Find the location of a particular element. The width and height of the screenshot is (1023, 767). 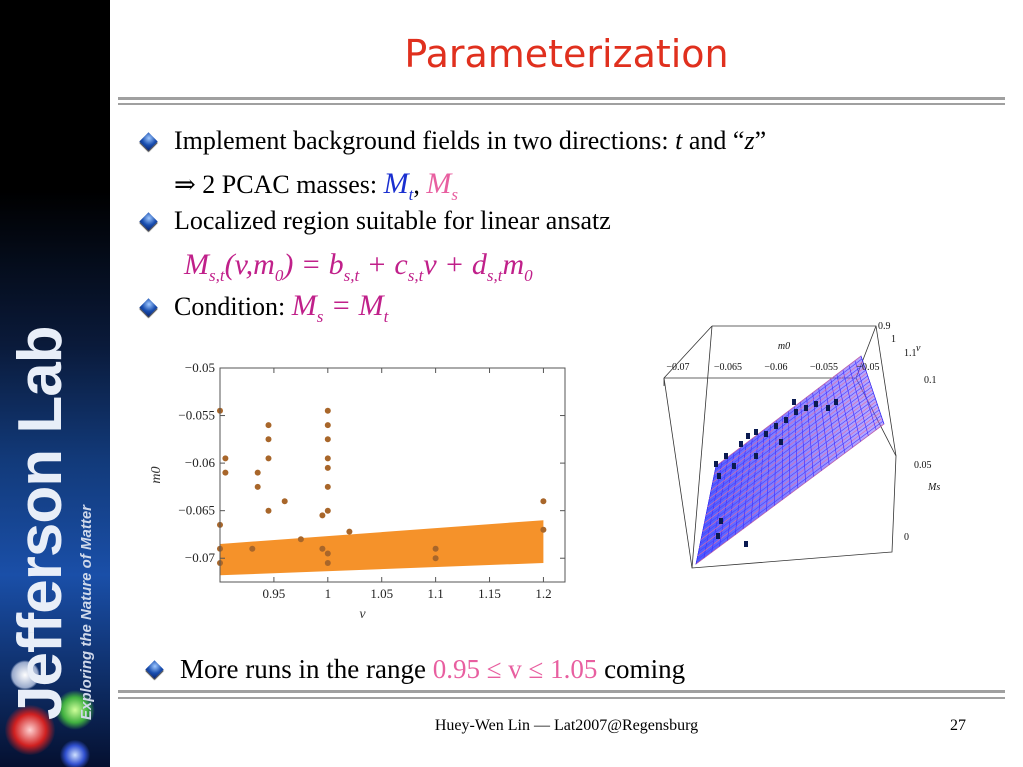

pcac-text: ⇒ 2 PCAC masses: is located at coordinates (276, 184).